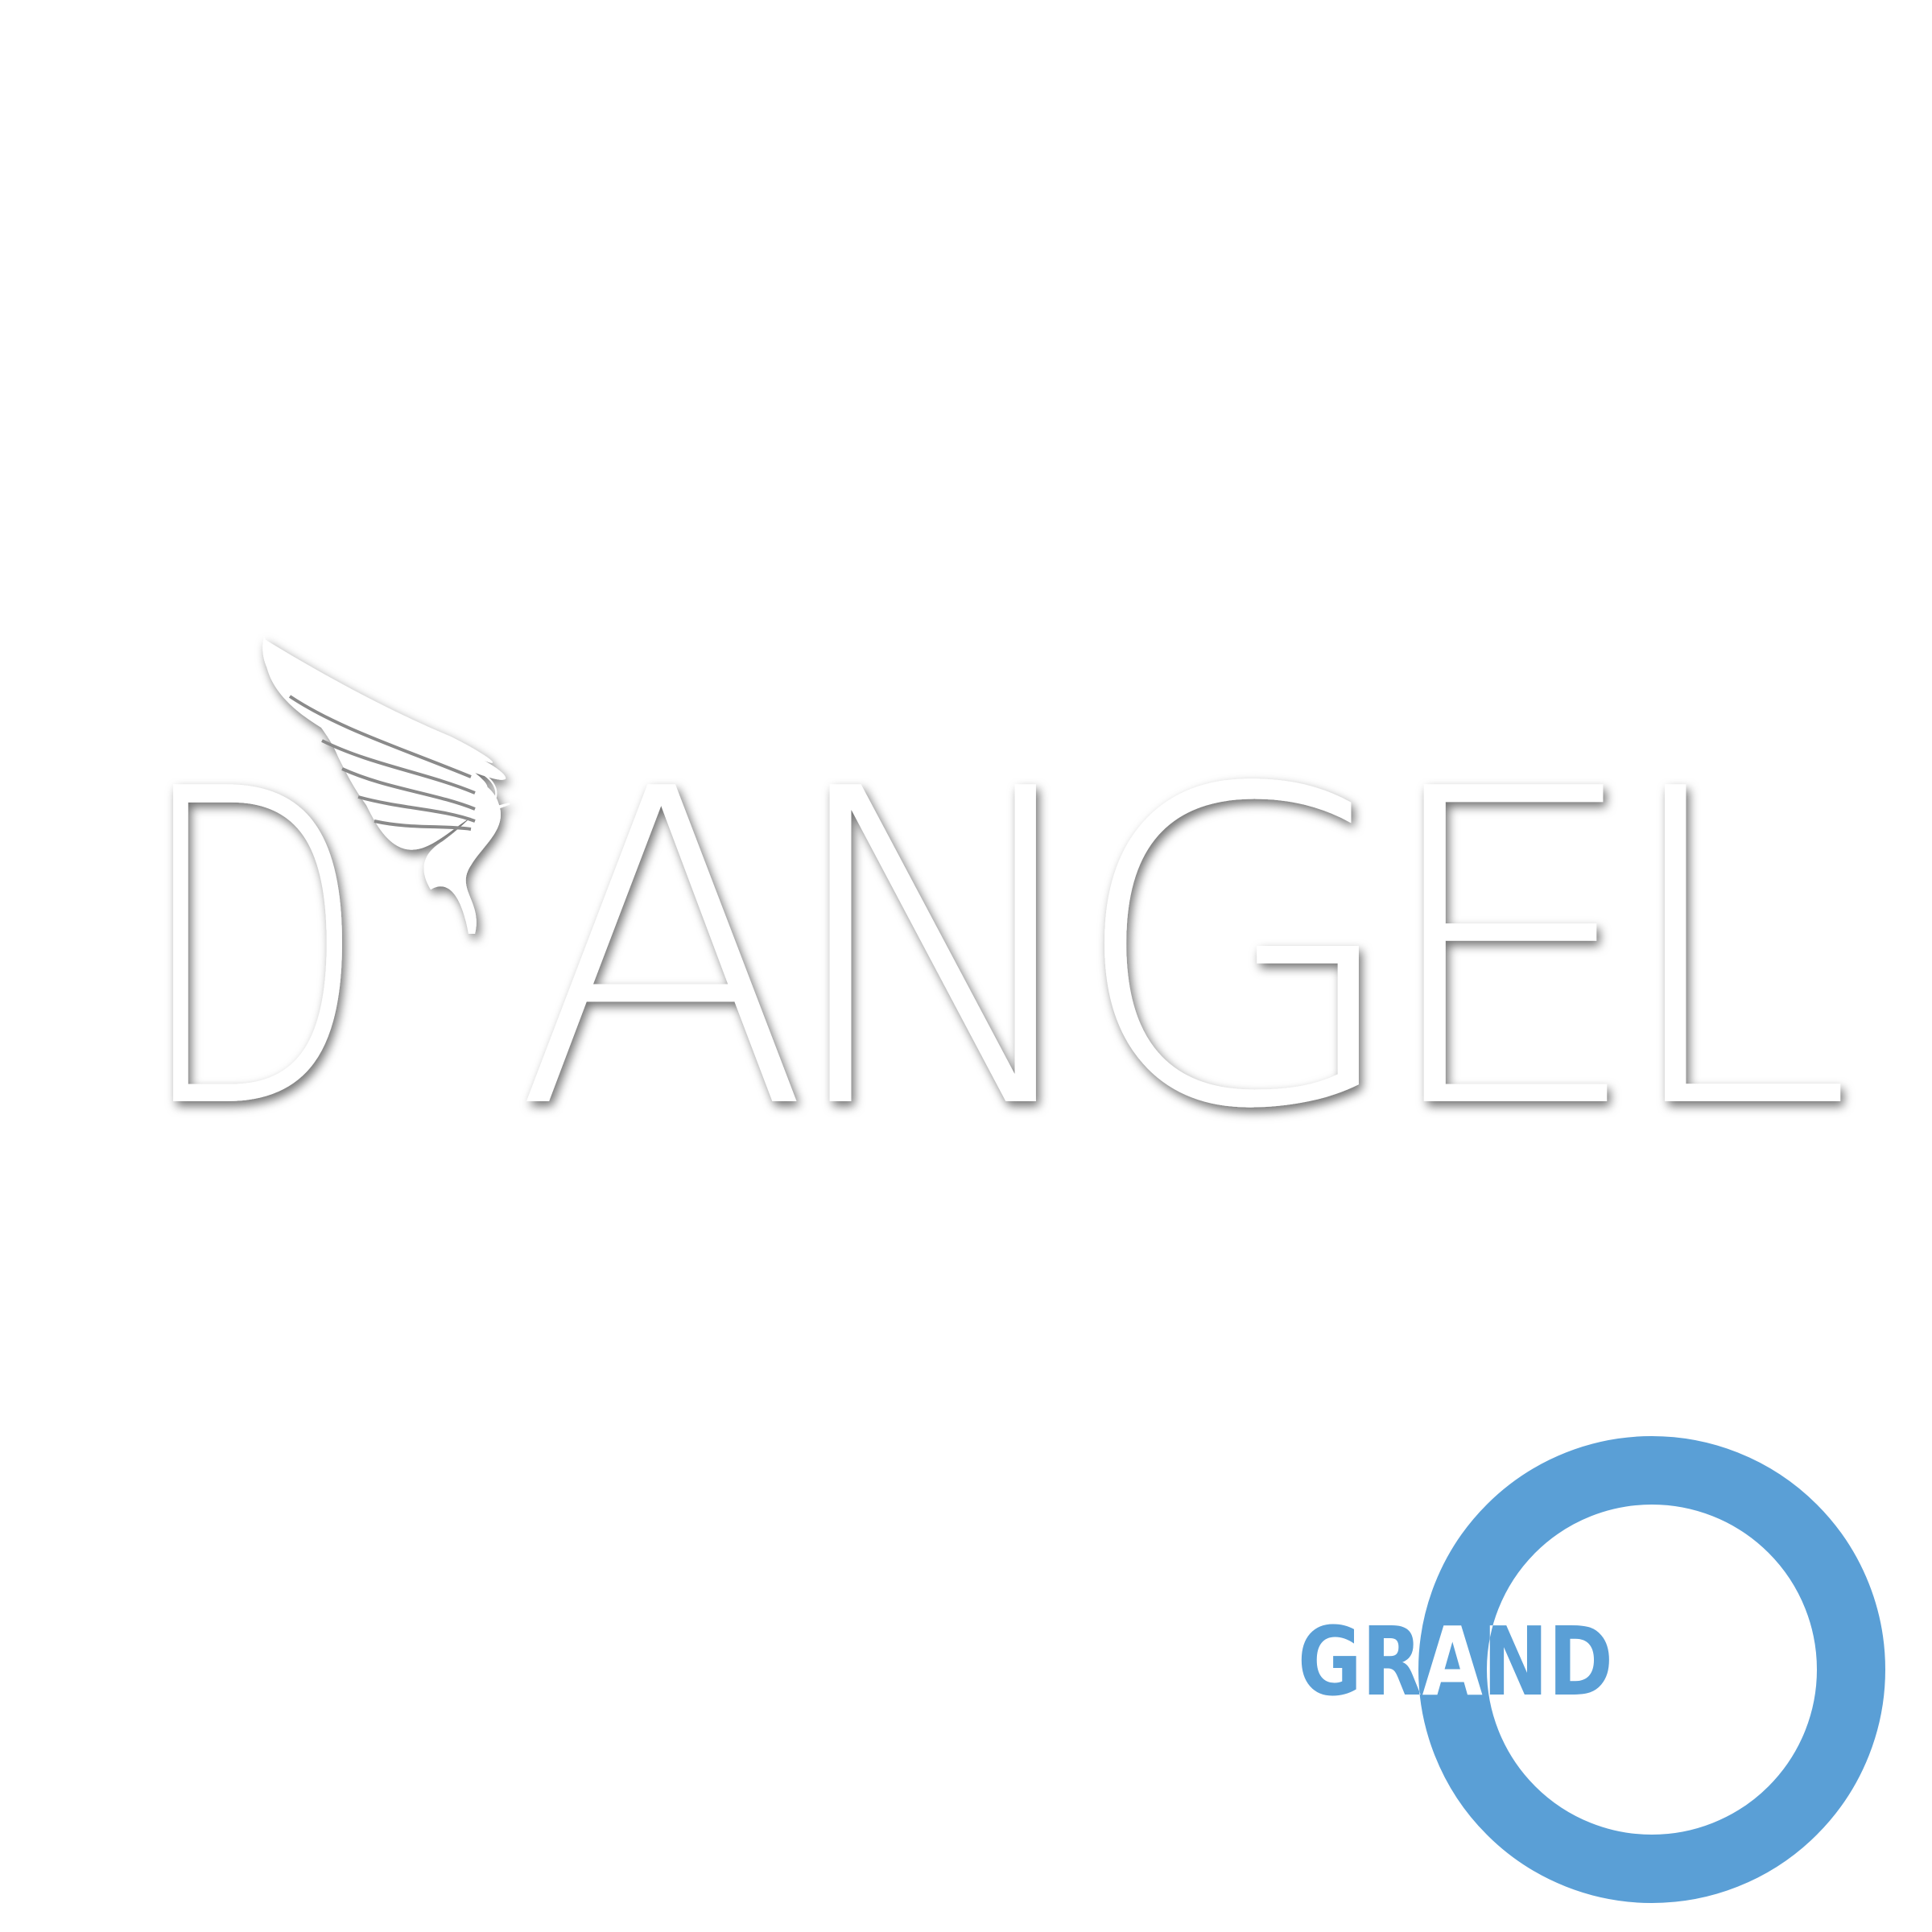 This screenshot has height=1932, width=1932. Describe the element at coordinates (1651, 1669) in the screenshot. I see `ring` at that location.